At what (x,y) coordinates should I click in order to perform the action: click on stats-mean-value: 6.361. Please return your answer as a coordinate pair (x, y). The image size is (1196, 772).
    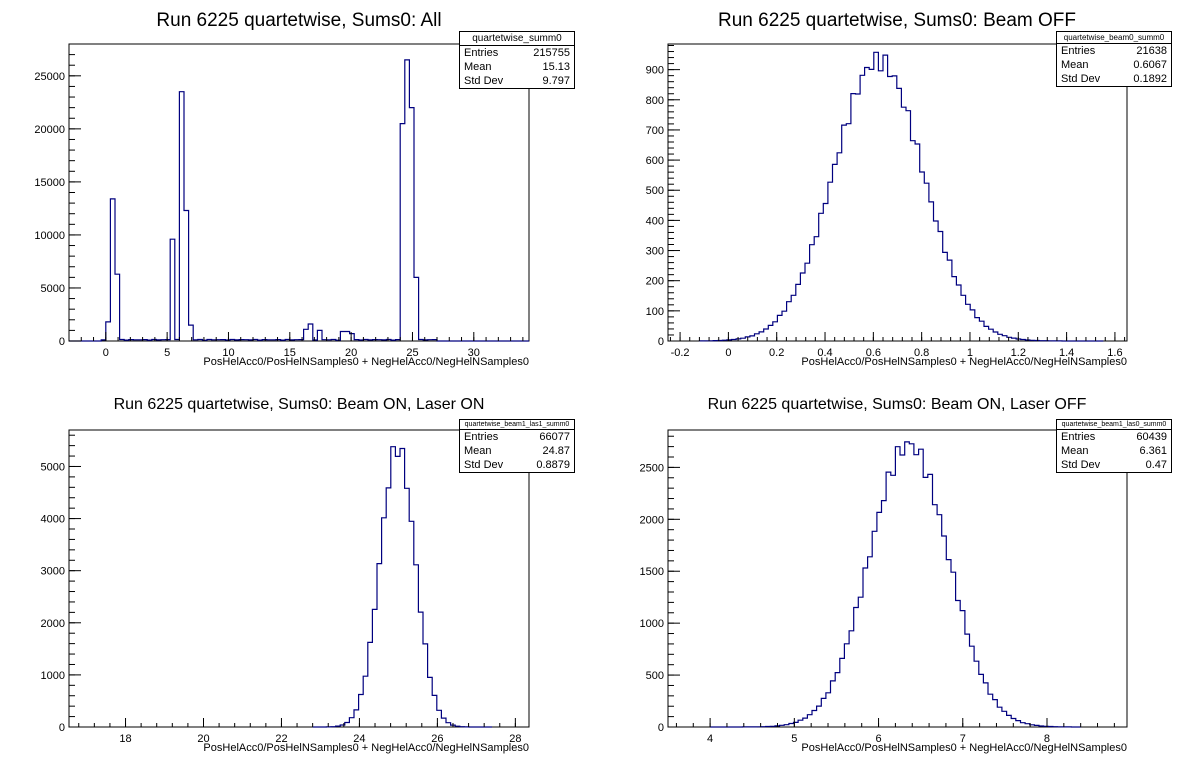
    Looking at the image, I should click on (1153, 451).